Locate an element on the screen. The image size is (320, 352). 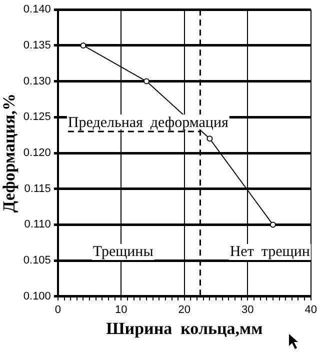
y-tick-label: 0.115 is located at coordinates (37, 188).